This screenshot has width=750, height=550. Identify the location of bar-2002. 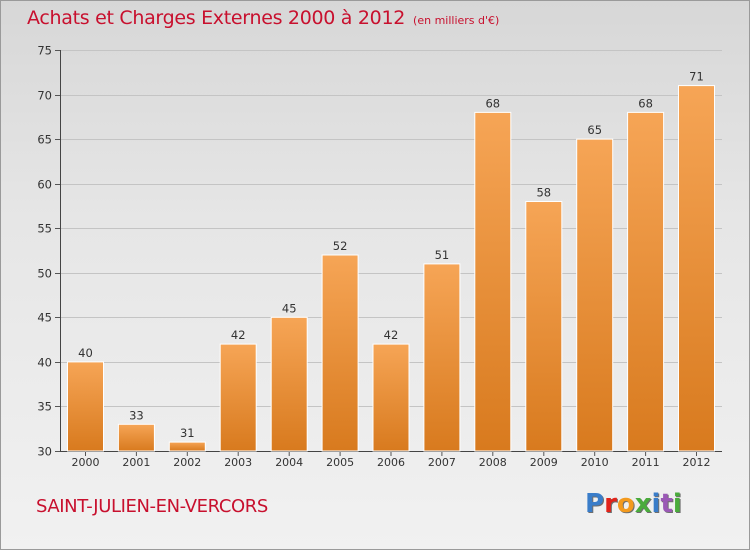
(187, 446).